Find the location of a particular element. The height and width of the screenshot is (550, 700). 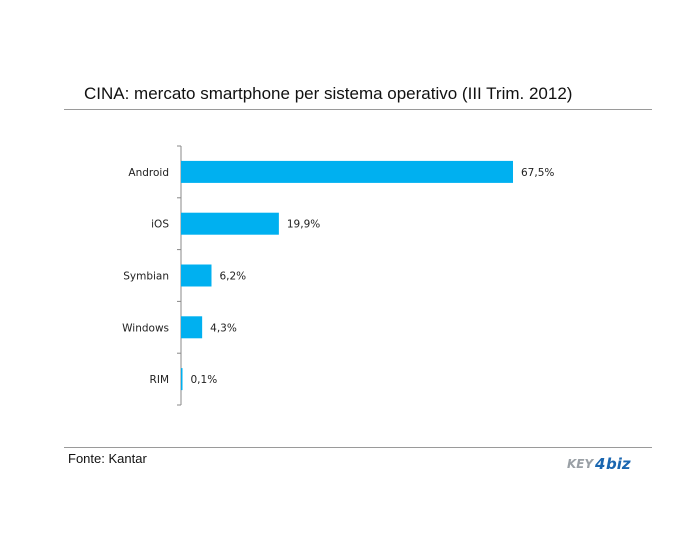

svg-text: 4 is located at coordinates (599, 464).